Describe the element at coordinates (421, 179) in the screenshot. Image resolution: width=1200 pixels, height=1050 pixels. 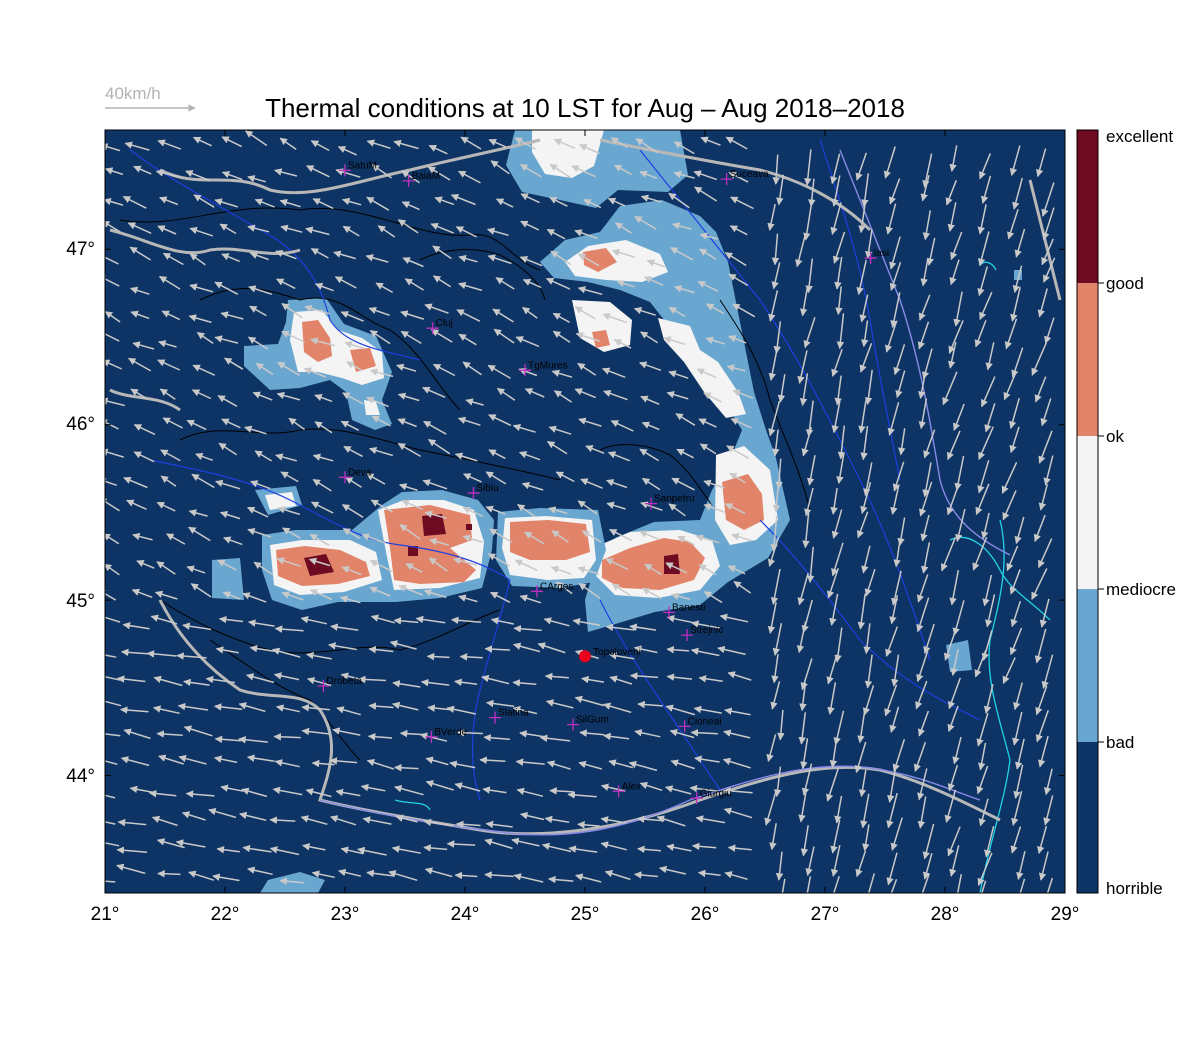
I see `city-marker: BaiaM` at that location.